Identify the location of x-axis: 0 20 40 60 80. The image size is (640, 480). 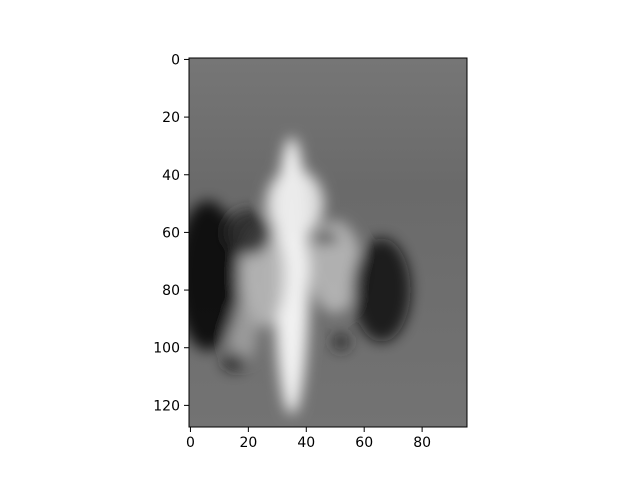
(308, 439).